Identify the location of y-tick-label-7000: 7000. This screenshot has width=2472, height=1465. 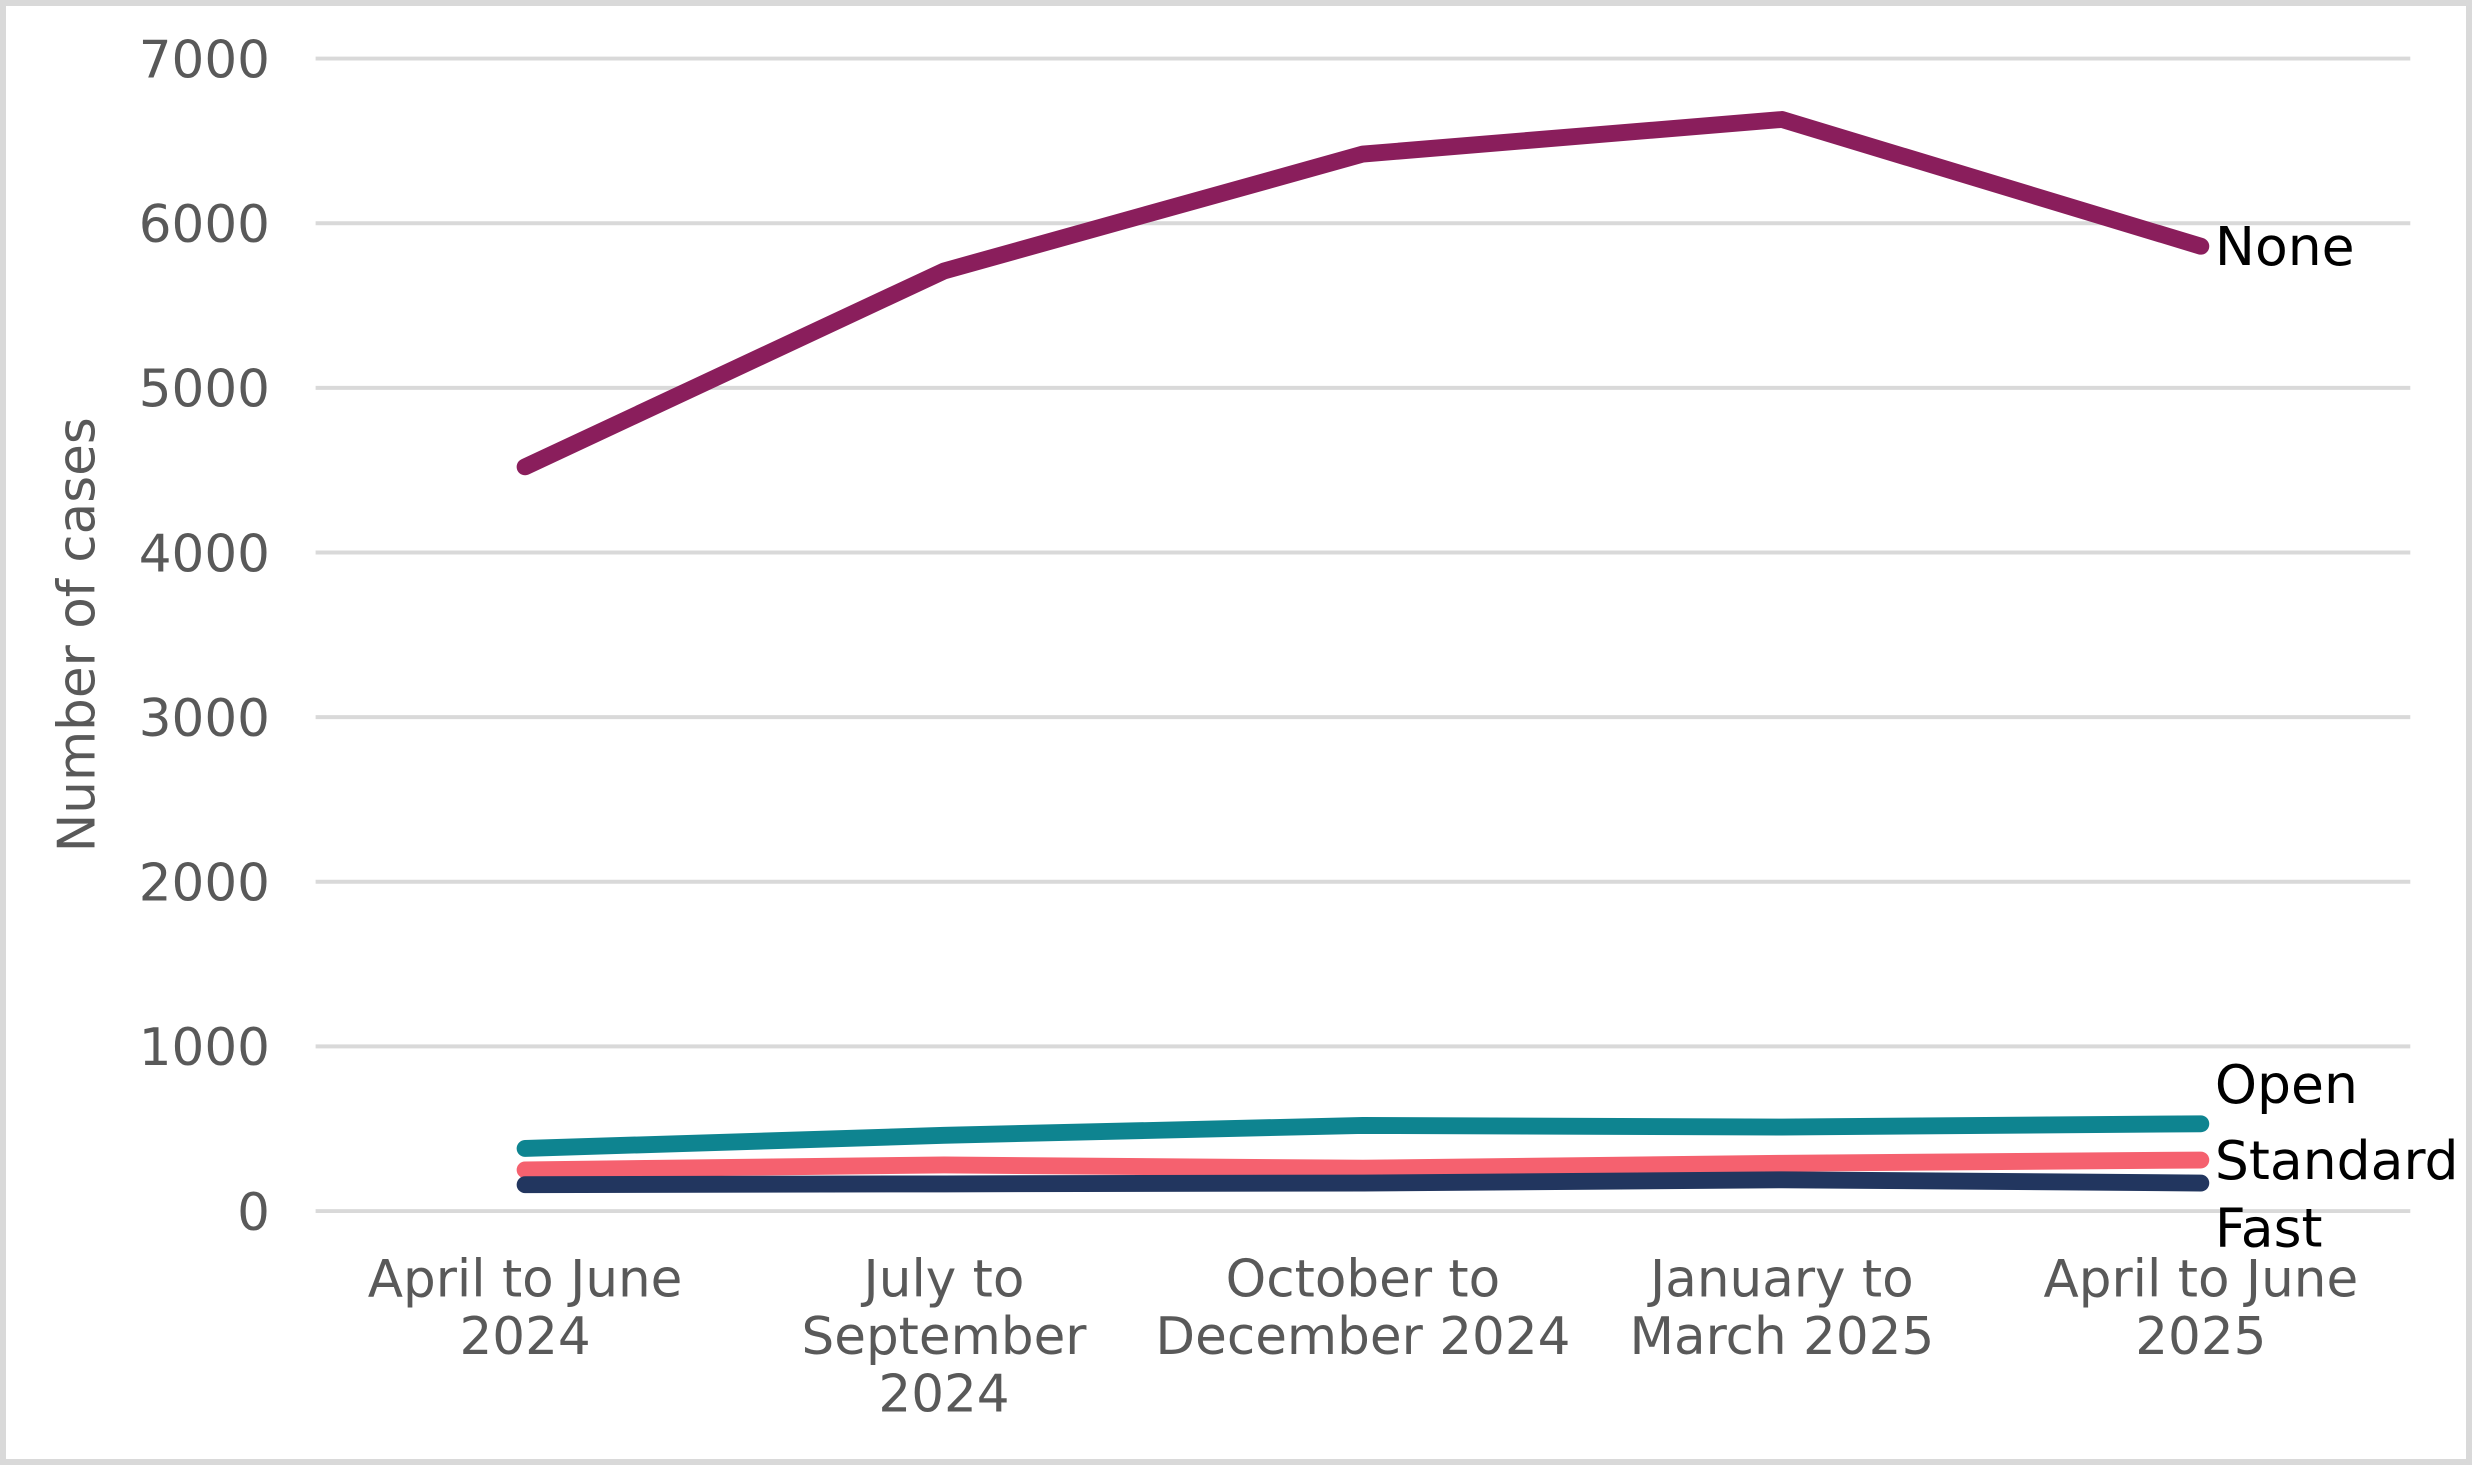
(204, 60).